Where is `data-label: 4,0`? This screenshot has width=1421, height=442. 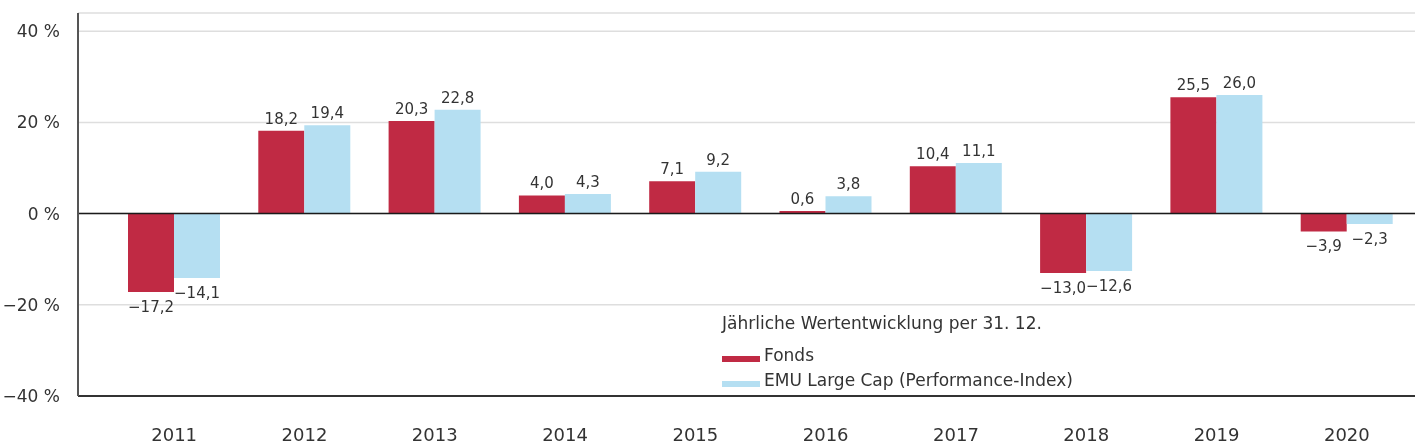
data-label: 4,0 is located at coordinates (541, 183).